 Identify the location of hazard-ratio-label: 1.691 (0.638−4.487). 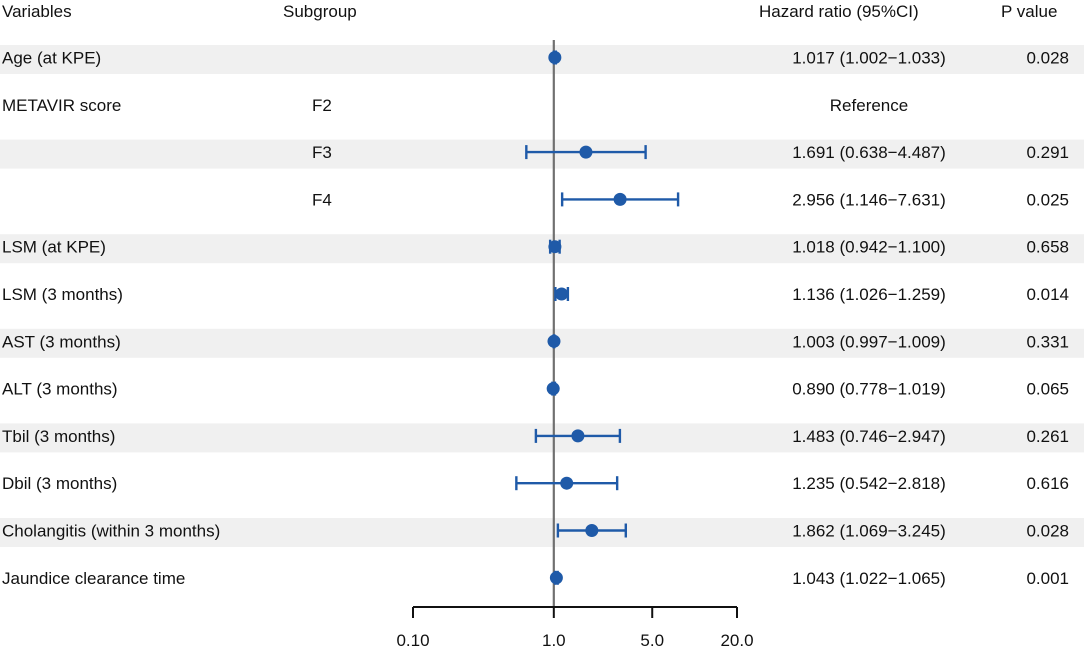
(869, 152).